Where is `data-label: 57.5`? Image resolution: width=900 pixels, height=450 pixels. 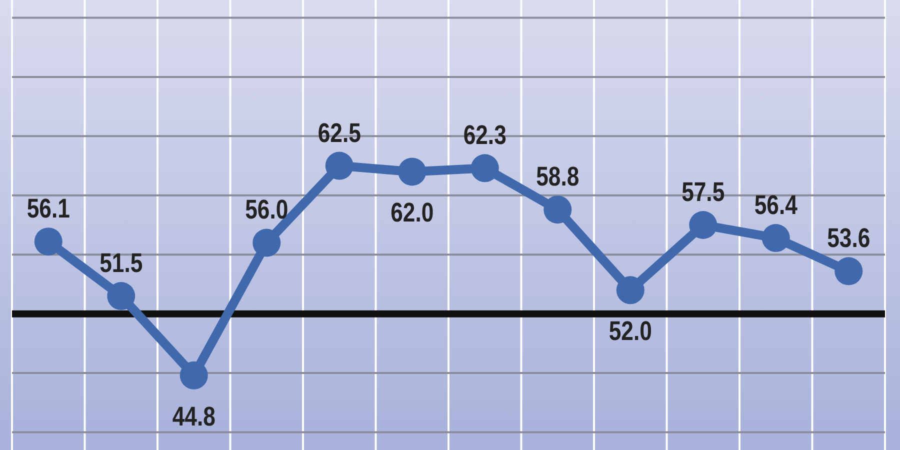
data-label: 57.5 is located at coordinates (703, 193).